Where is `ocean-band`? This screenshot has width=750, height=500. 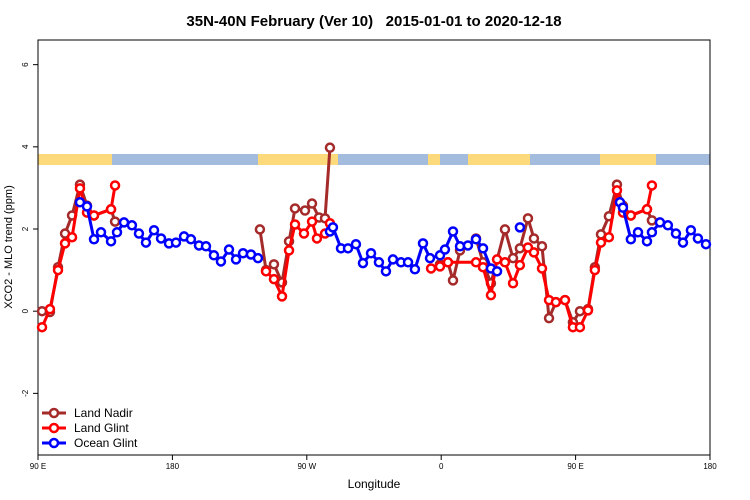 ocean-band is located at coordinates (374, 159).